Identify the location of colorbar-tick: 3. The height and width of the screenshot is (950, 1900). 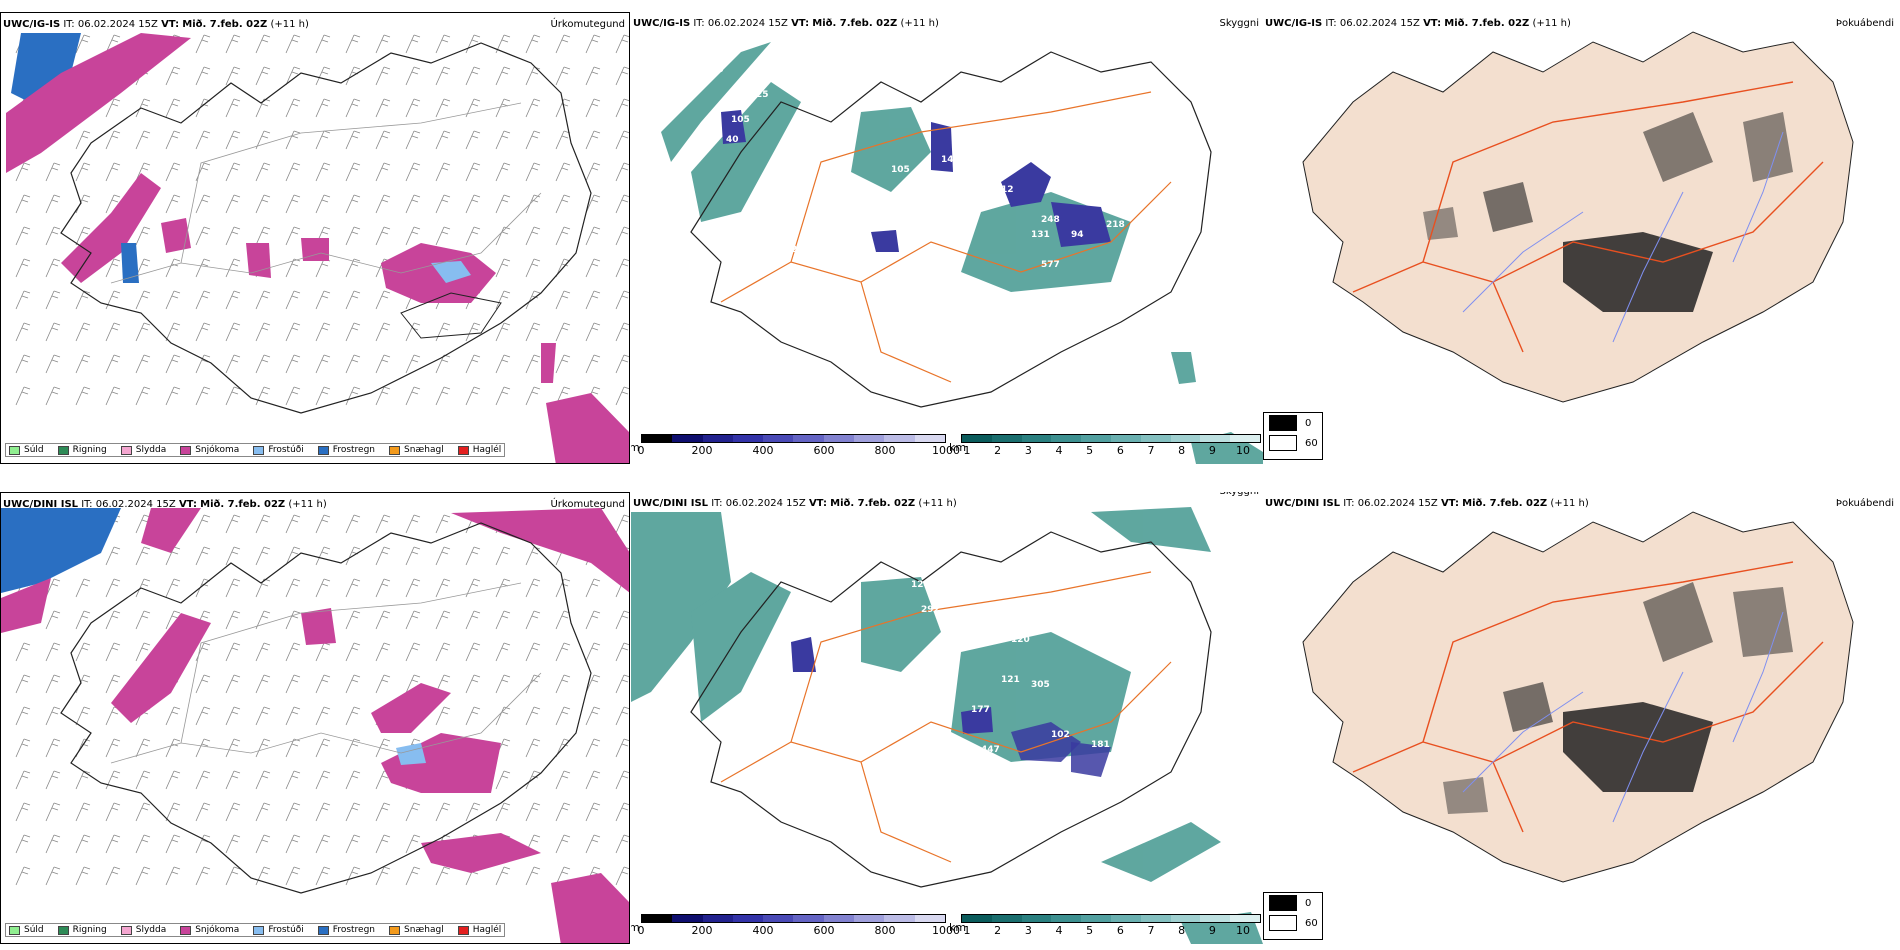
(1028, 930).